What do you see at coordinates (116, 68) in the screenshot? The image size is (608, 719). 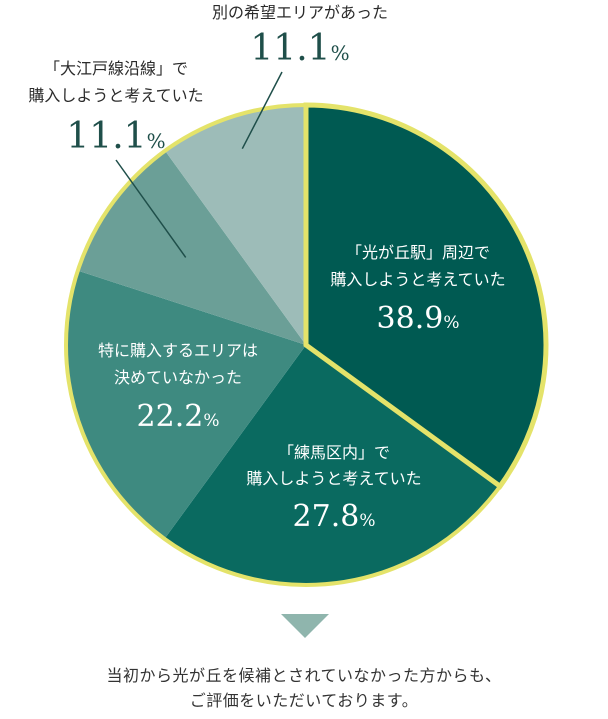 I see `slice-label-3-line-0: 「大江戸線沿線」で` at bounding box center [116, 68].